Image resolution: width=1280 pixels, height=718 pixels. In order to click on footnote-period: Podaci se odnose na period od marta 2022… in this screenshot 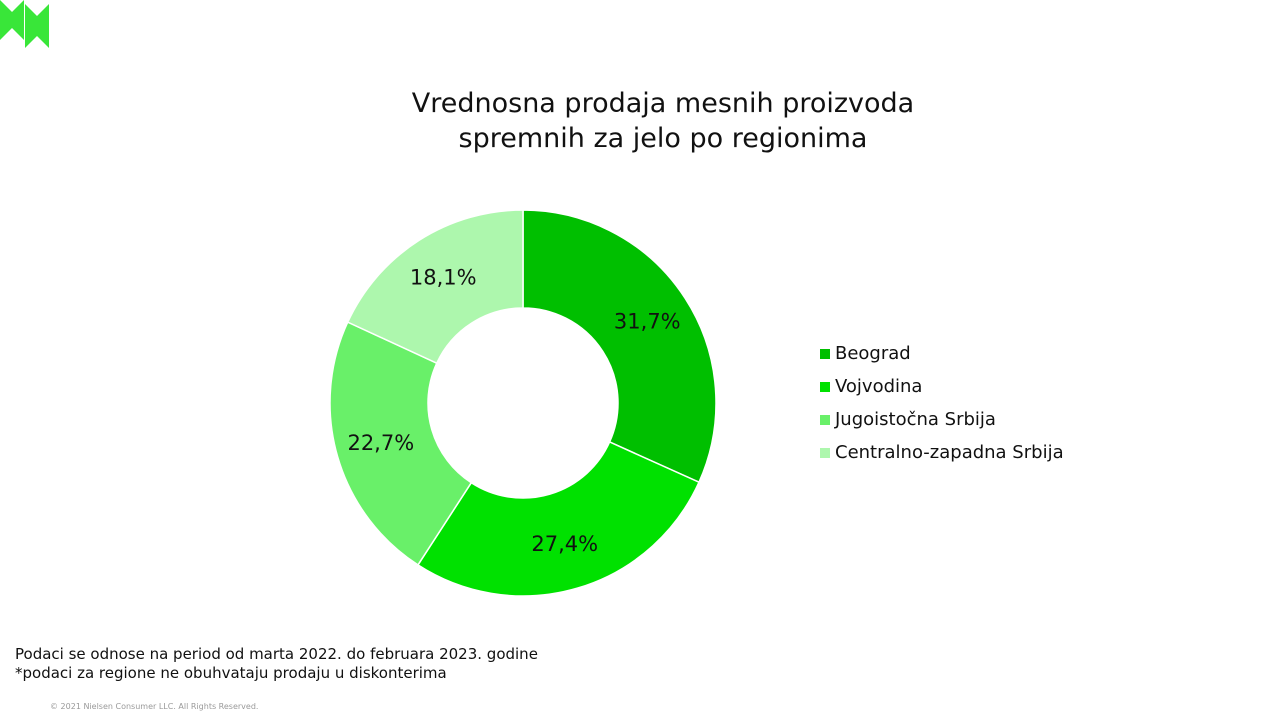, I will do `click(276, 654)`.